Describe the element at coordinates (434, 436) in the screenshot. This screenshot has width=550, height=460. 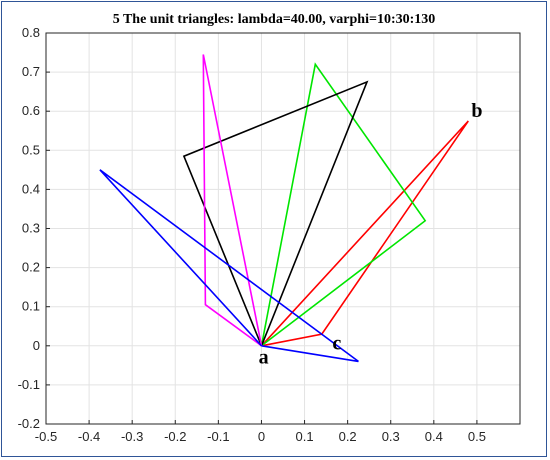
I see `x-tick-label: 0.4` at that location.